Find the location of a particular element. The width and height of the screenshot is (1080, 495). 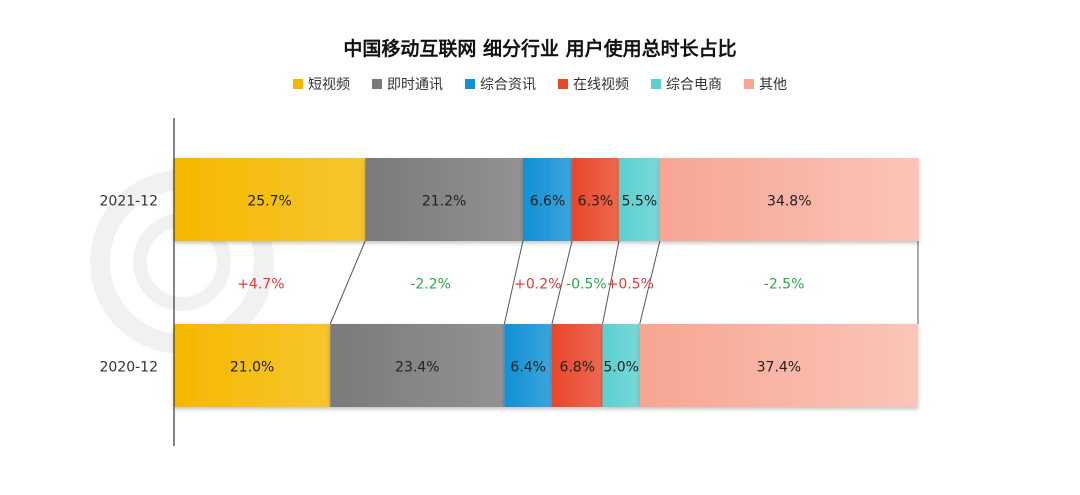

data-label-2020-12-0: 21.0% is located at coordinates (252, 368).